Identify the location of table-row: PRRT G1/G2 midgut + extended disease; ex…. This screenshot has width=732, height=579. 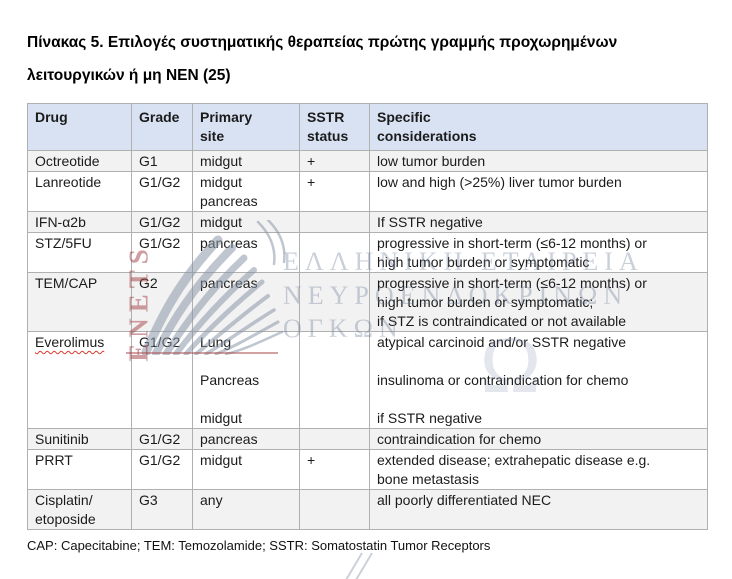
(367, 469).